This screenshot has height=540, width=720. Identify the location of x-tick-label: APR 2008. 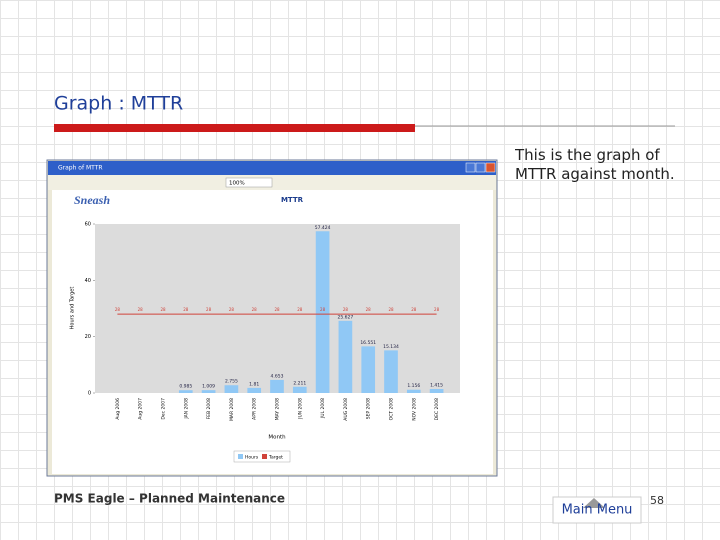
(255, 409).